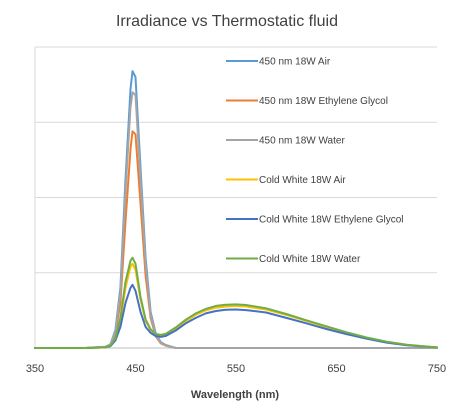  Describe the element at coordinates (302, 141) in the screenshot. I see `legend-entry-label: 450 nm 18W Water` at that location.